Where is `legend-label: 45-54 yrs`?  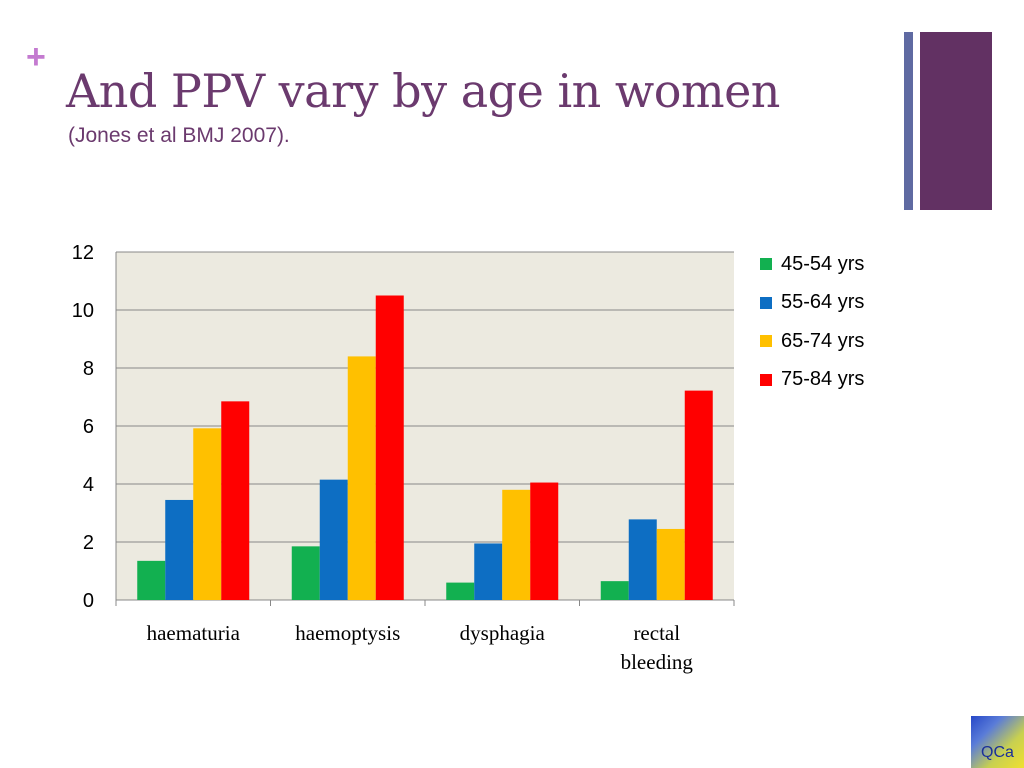
legend-label: 45-54 yrs is located at coordinates (823, 263).